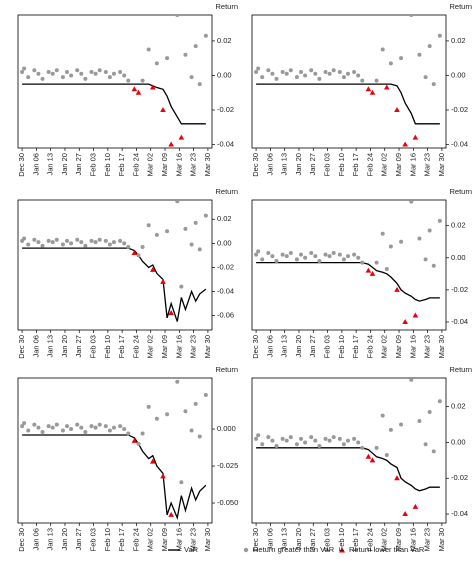 Image resolution: width=474 pixels, height=563 pixels. I want to click on y-tick-label: -0.050, so click(227, 502).